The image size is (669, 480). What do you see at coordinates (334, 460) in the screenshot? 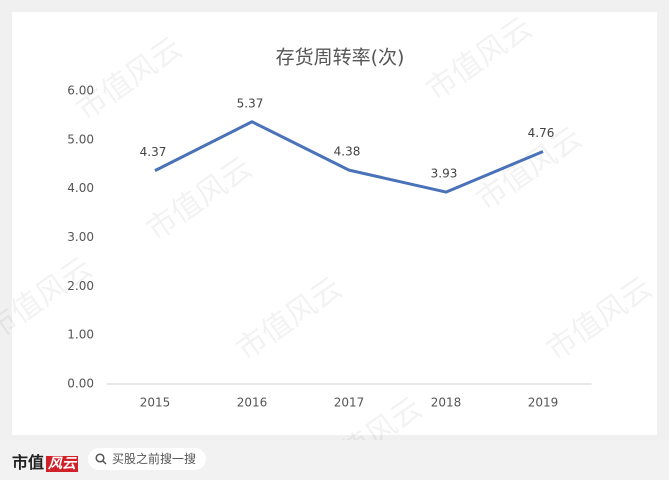
I see `footer: 市值 风云 买股之前搜一搜` at bounding box center [334, 460].